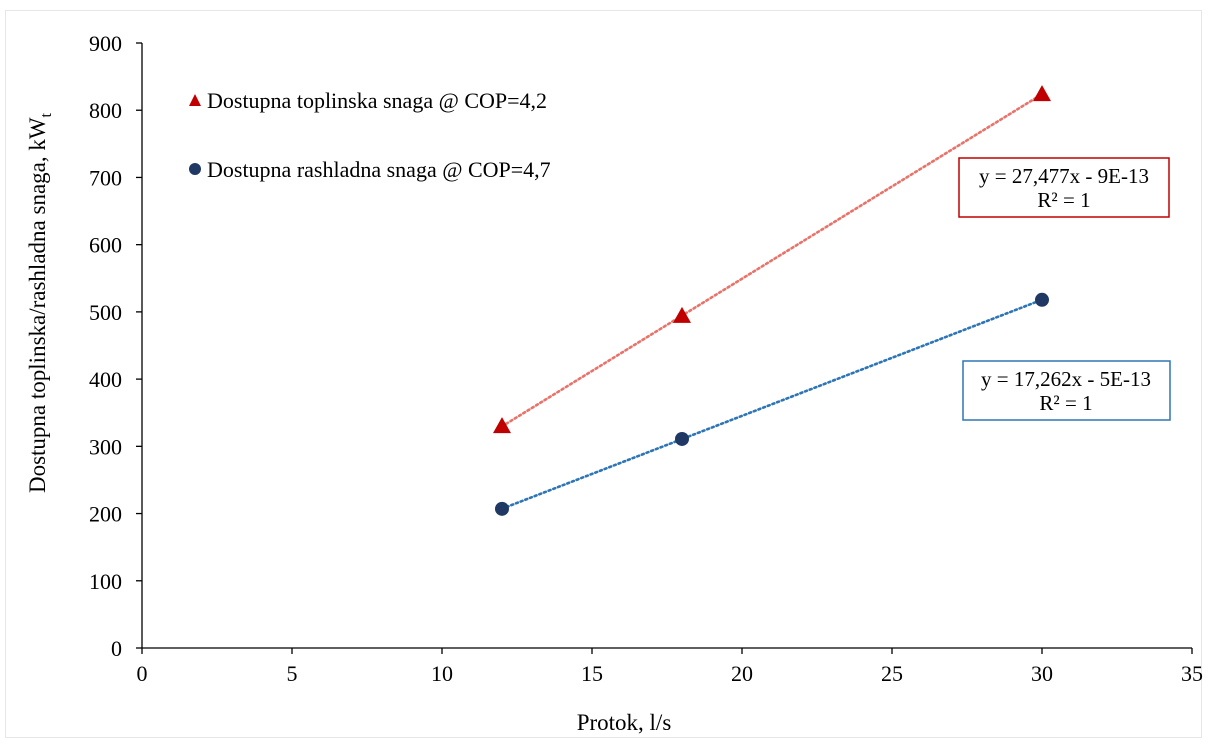 This screenshot has height=748, width=1208. What do you see at coordinates (105, 379) in the screenshot?
I see `y-tick-label: 400` at bounding box center [105, 379].